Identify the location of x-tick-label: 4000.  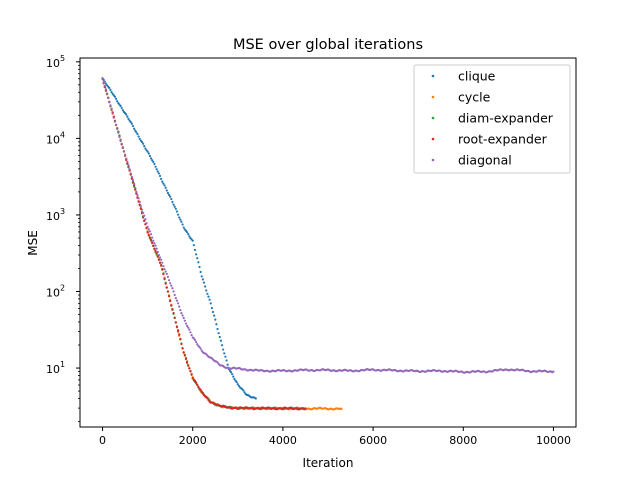
(283, 440).